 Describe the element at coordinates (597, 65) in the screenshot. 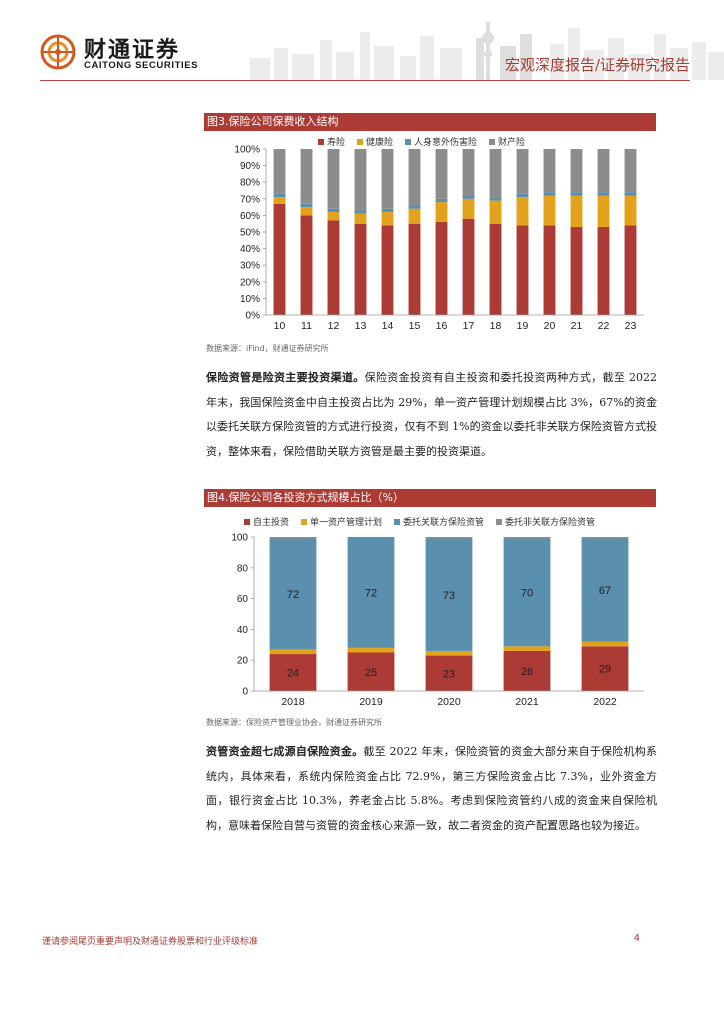

I see `report-type-title: 宏观深度报告/证券研究报告` at that location.